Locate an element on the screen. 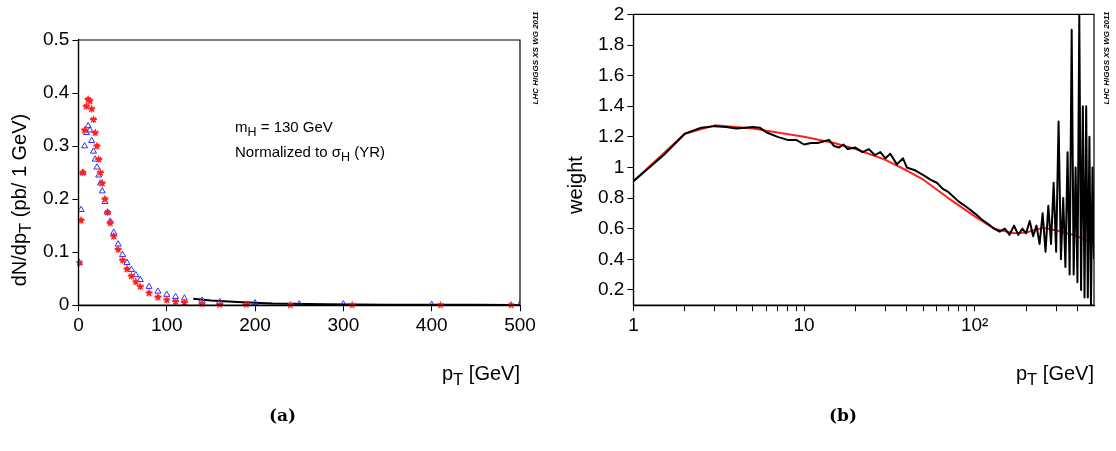 This screenshot has height=451, width=1116. annotation: Normalized to σ$_{H}$ (YR) is located at coordinates (310, 153).